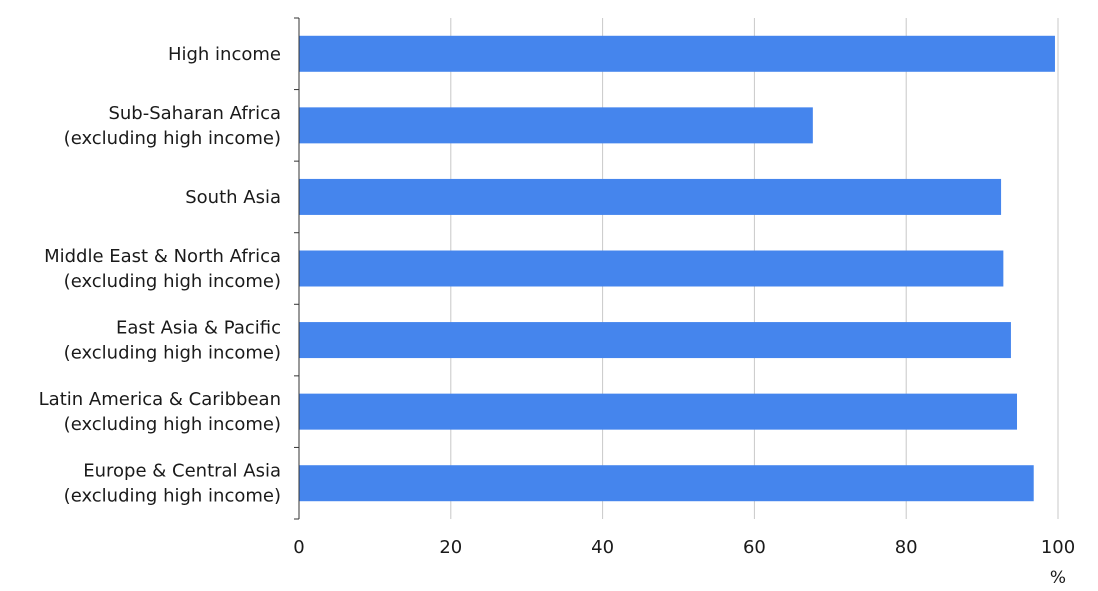 Image resolution: width=1098 pixels, height=591 pixels. What do you see at coordinates (297, 268) in the screenshot?
I see `axes` at bounding box center [297, 268].